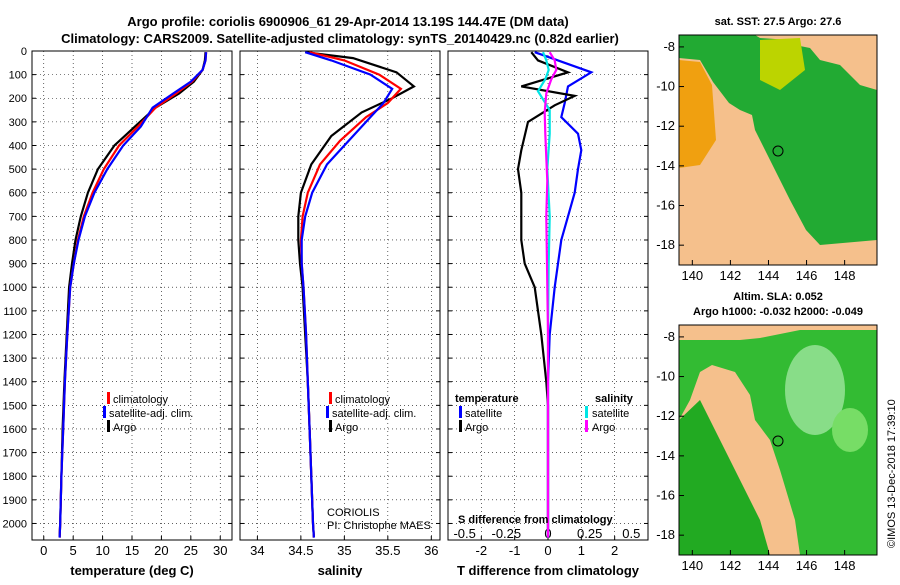 Image resolution: width=900 pixels, height=585 pixels. What do you see at coordinates (15, 383) in the screenshot?
I see `depth-tick-label: 1400` at bounding box center [15, 383].